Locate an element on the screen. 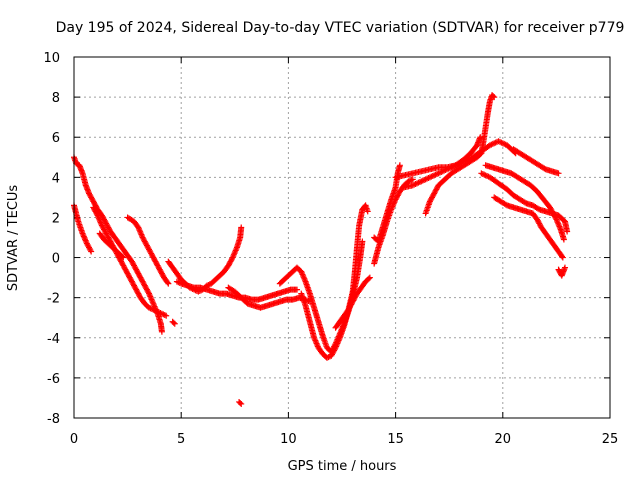 The width and height of the screenshot is (640, 480). y-tick-label: 10 is located at coordinates (51, 58).